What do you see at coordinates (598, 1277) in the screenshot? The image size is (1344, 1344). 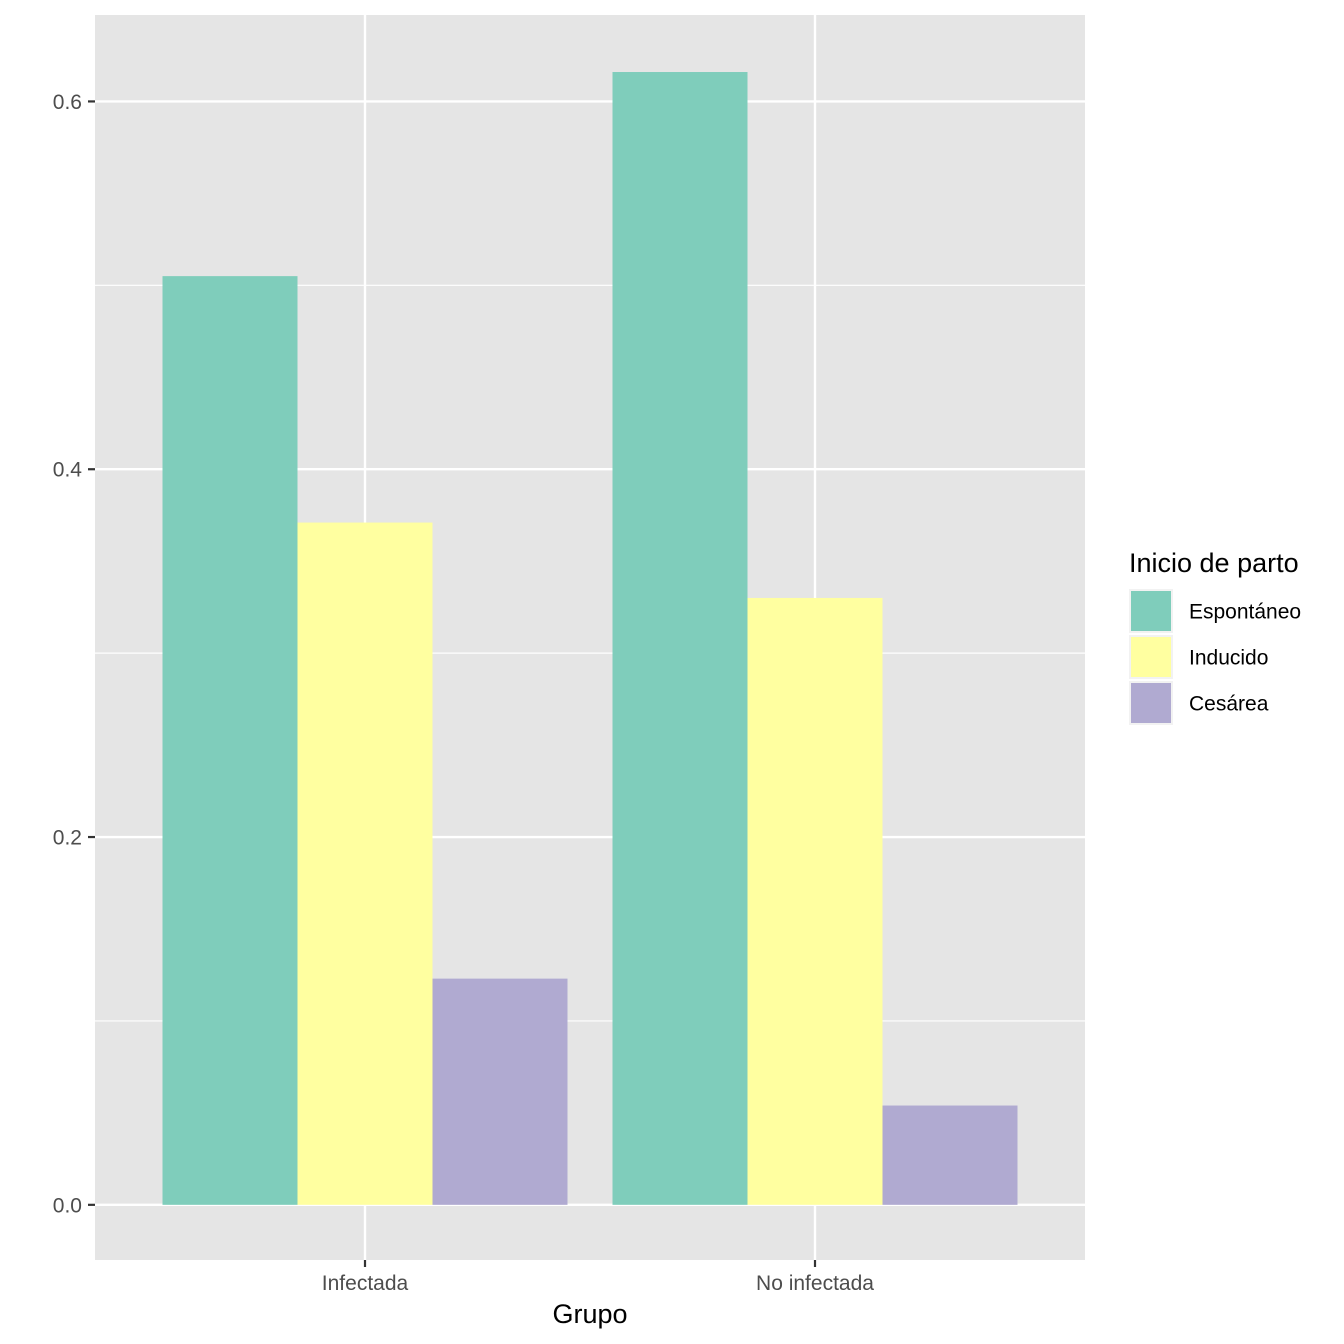 I see `x-axis: Infectada No infectada` at bounding box center [598, 1277].